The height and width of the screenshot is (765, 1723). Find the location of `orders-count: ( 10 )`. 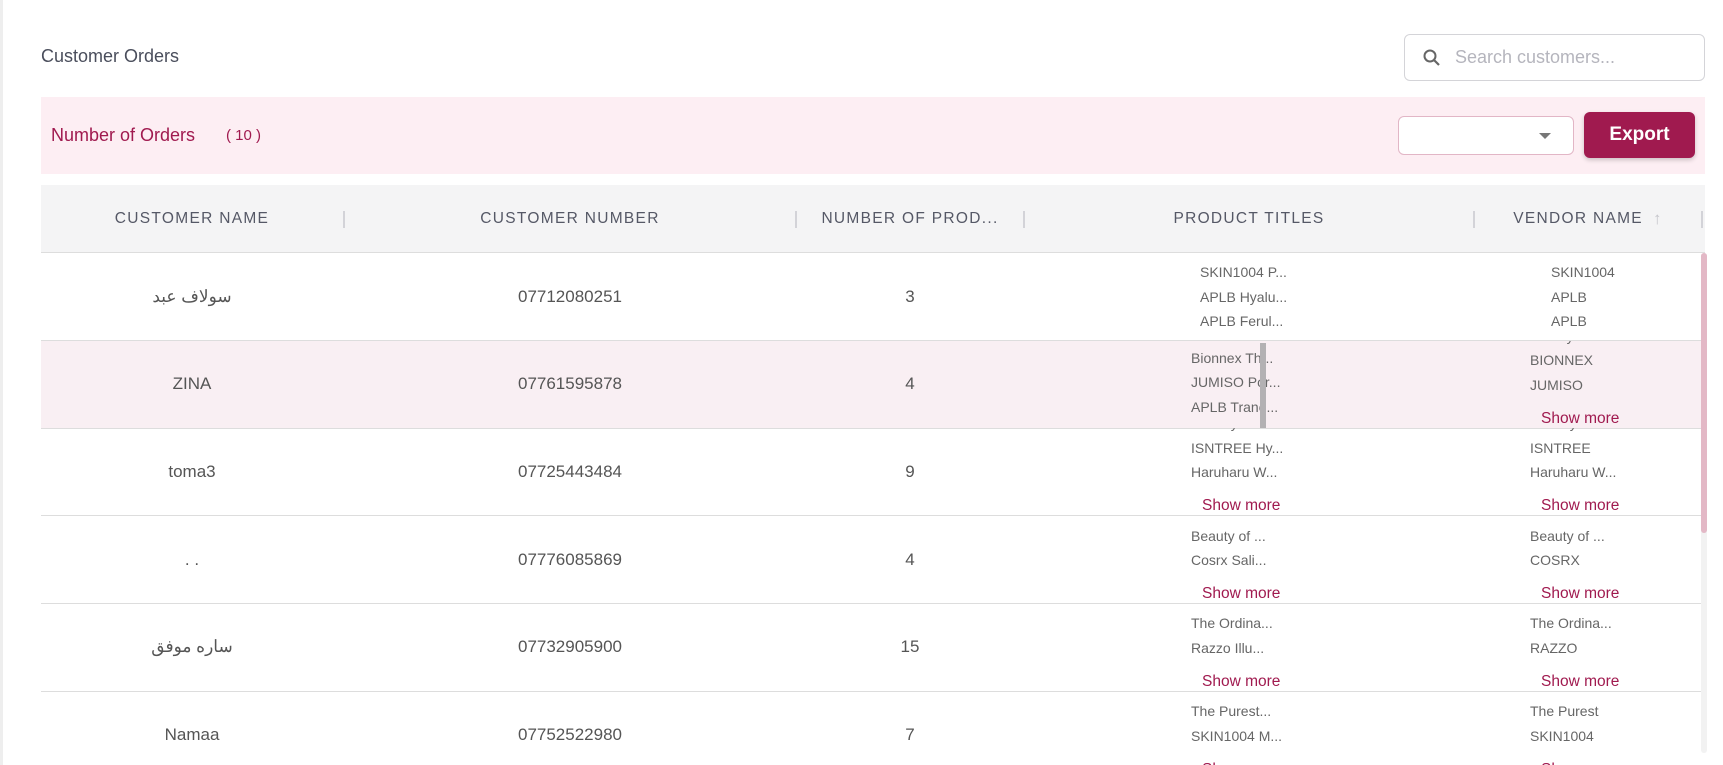

orders-count: ( 10 ) is located at coordinates (244, 135).